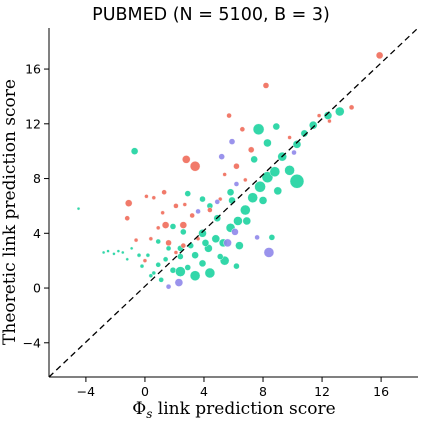  Describe the element at coordinates (381, 391) in the screenshot. I see `x-tick-label: 16` at that location.